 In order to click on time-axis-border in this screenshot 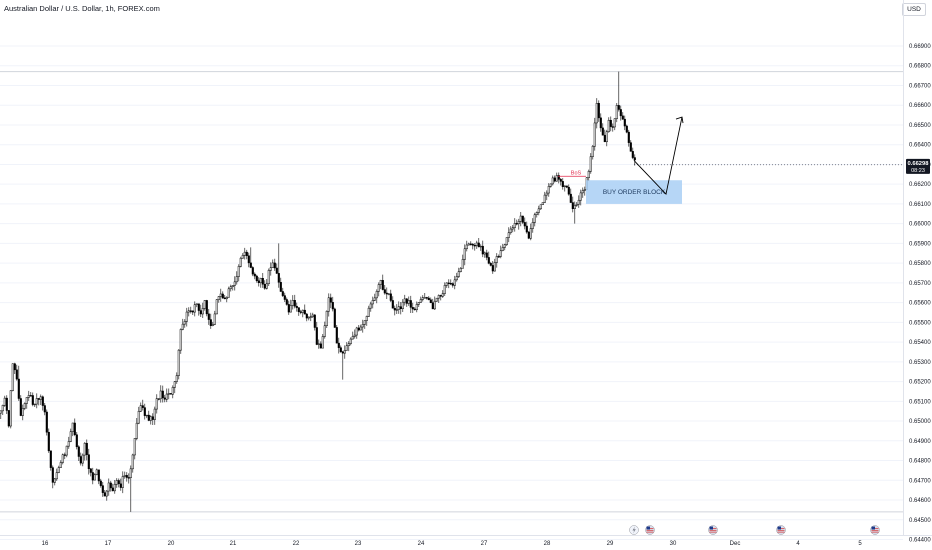, I will do `click(466, 535)`.